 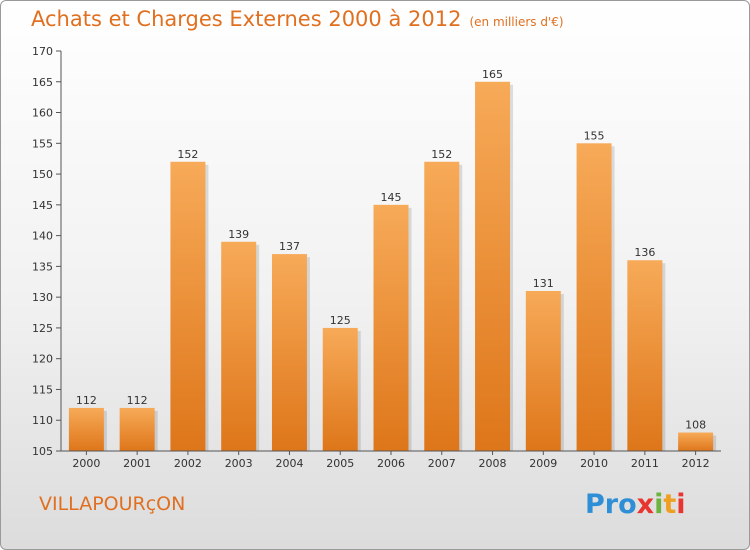 What do you see at coordinates (516, 22) in the screenshot?
I see `chart-unit: (en milliers d'€)` at bounding box center [516, 22].